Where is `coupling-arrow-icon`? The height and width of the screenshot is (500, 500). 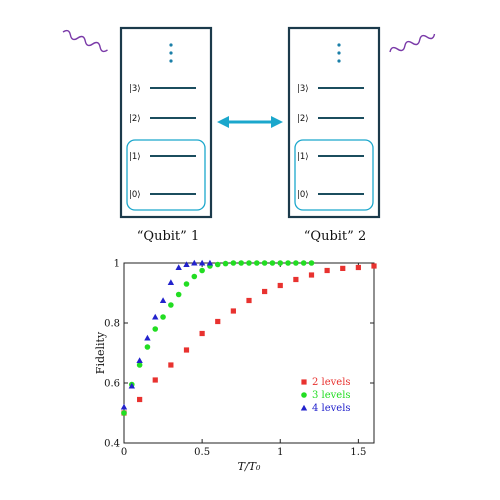 coupling-arrow-icon is located at coordinates (250, 122).